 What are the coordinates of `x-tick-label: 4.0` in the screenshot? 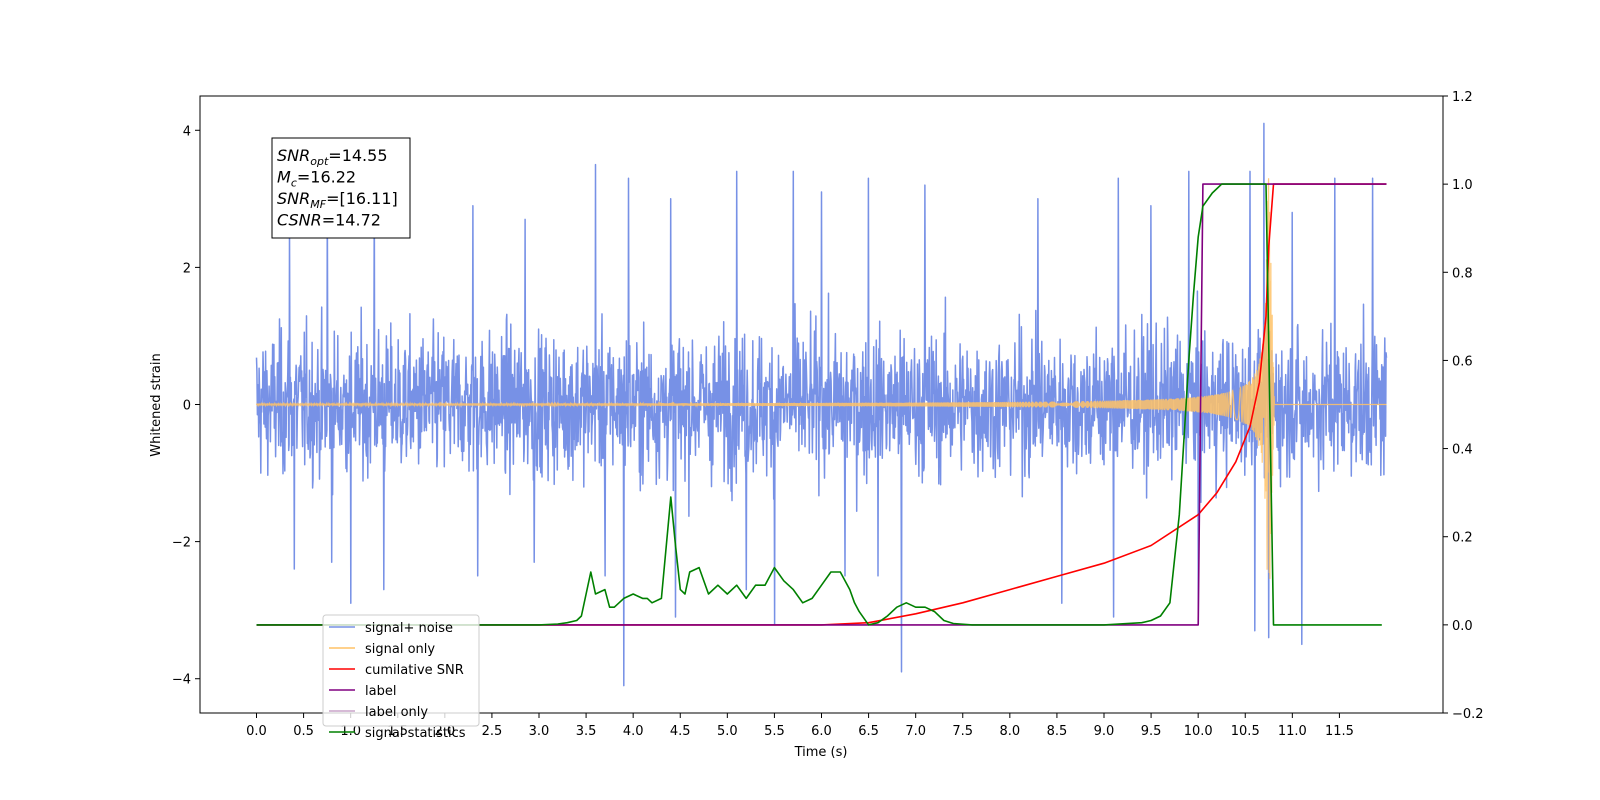 It's located at (633, 731).